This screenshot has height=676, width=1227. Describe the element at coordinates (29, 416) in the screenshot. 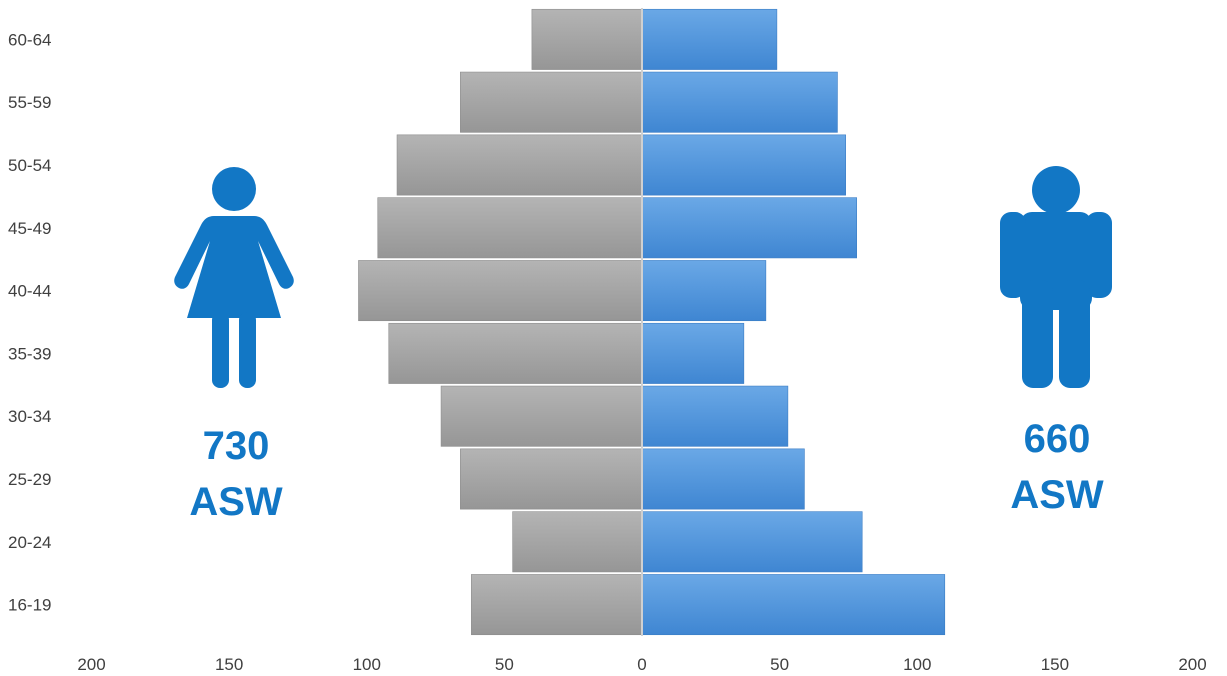

I see `y-tick-label: 30-34` at that location.